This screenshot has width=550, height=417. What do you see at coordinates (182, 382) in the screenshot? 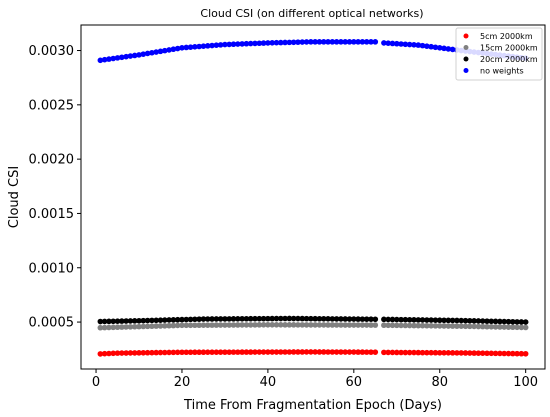
I see `x-tick-label: 20` at bounding box center [182, 382].